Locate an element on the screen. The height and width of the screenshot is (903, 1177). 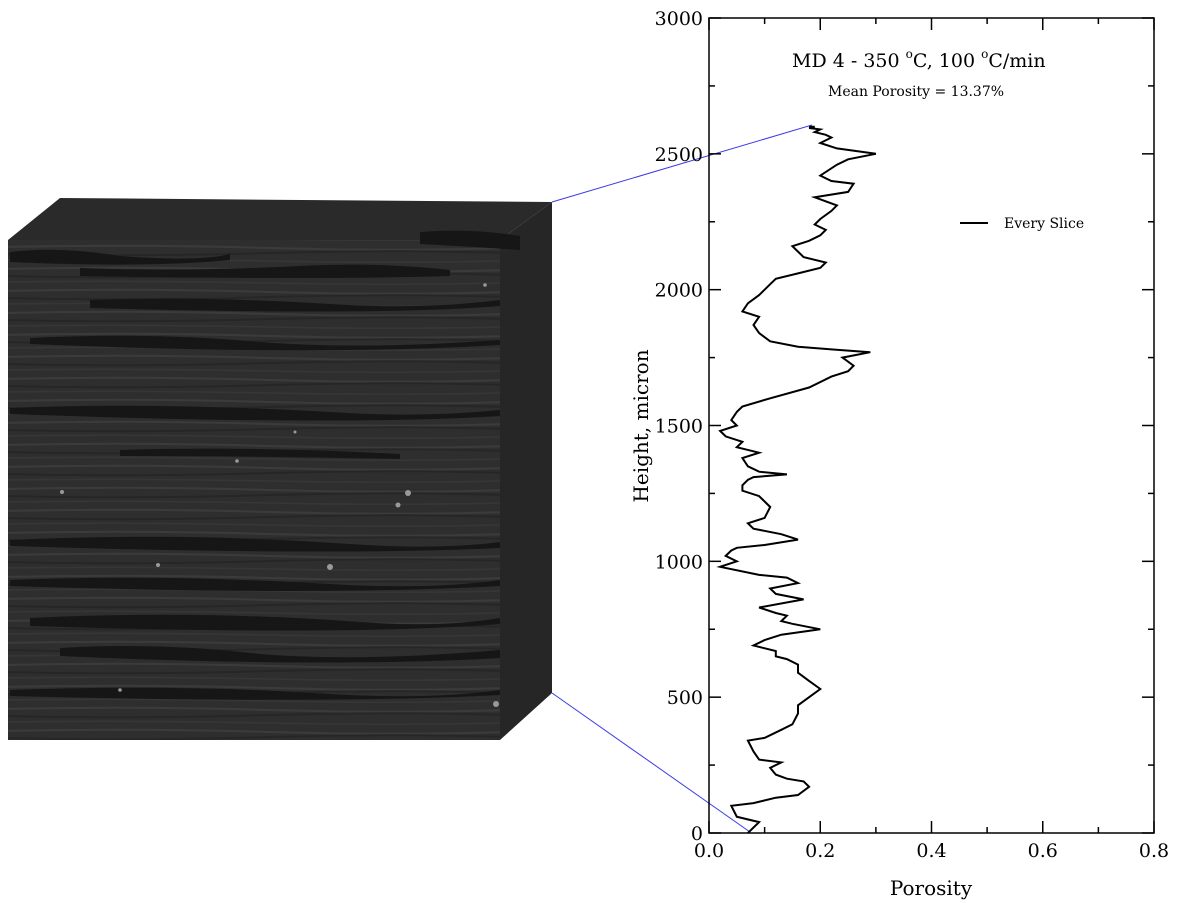
connector-line-top is located at coordinates (682, 163).